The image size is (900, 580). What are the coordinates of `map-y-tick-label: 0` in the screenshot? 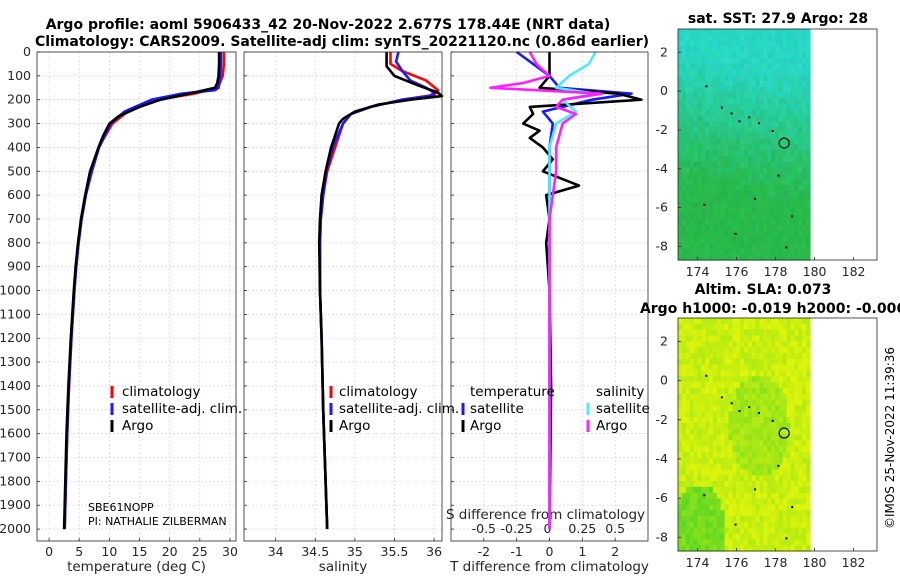 It's located at (664, 380).